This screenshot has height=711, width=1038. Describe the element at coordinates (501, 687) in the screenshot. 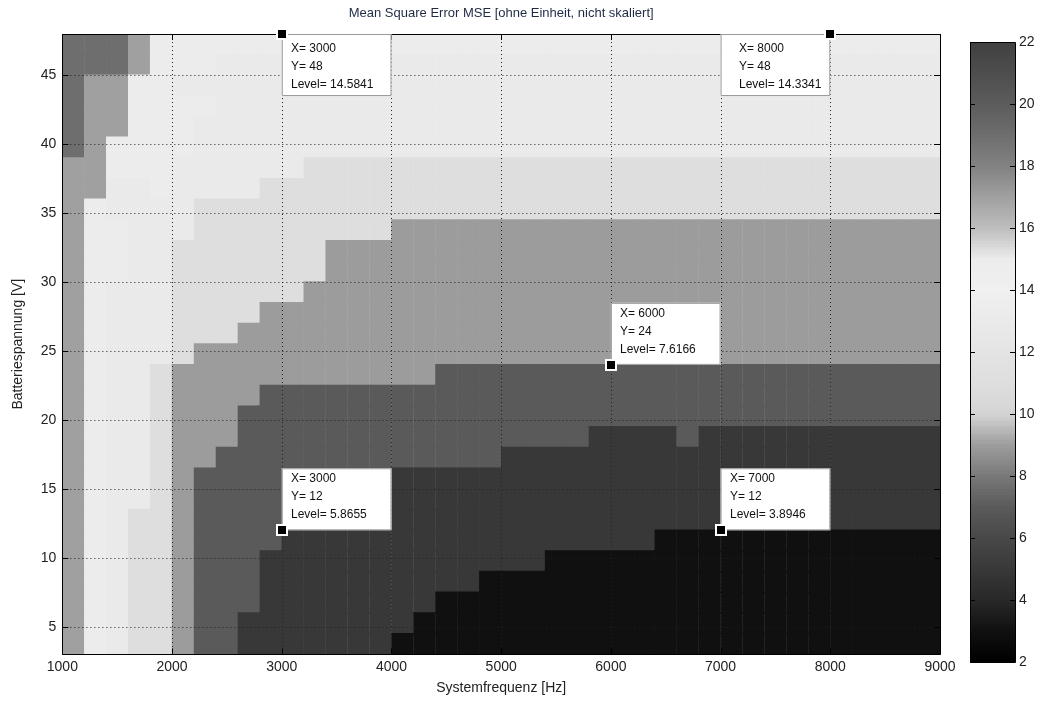

I see `x-axis-title: Systemfrequenz [Hz]` at that location.